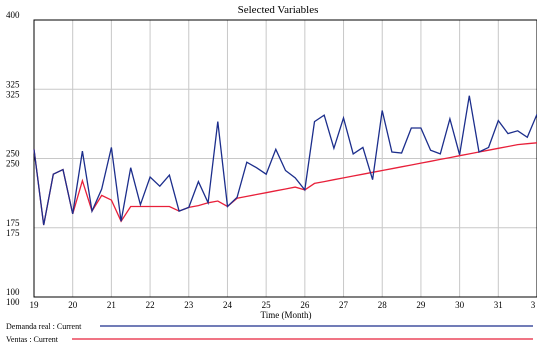 Image resolution: width=537 pixels, height=348 pixels. Describe the element at coordinates (344, 305) in the screenshot. I see `x-tick-label: 27` at that location.